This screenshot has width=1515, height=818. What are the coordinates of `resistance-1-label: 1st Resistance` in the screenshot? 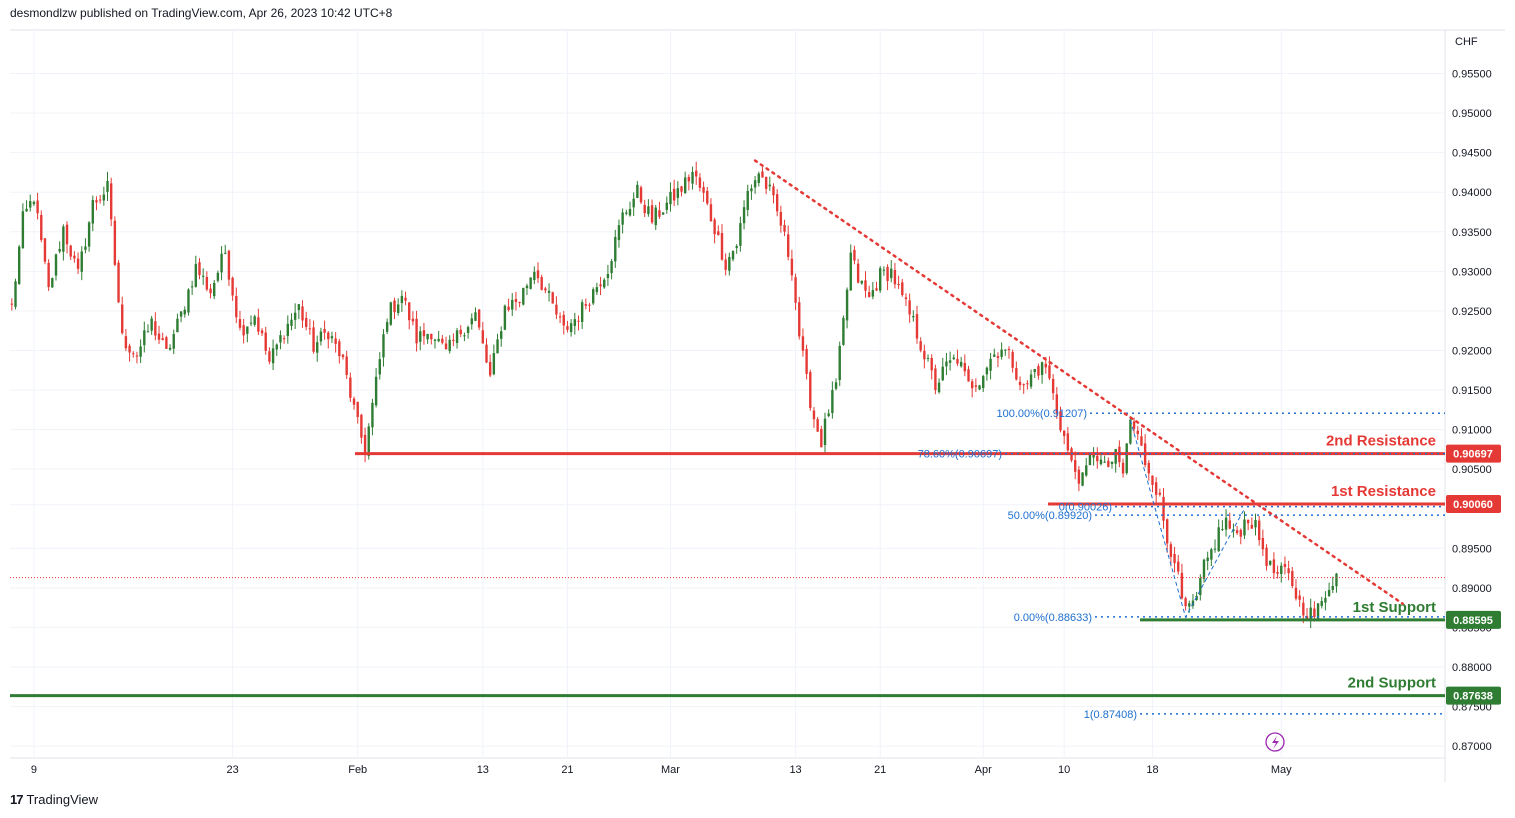 It's located at (1383, 491).